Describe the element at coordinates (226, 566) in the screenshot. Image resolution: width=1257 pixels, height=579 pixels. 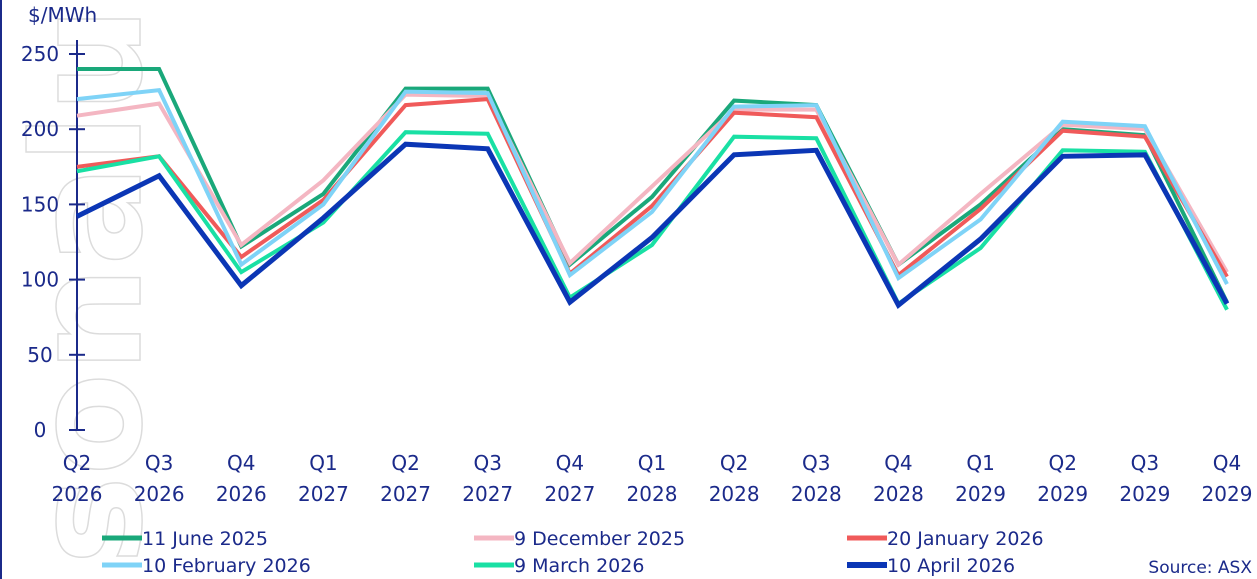
I see `legend-label: 10 February 2026` at that location.